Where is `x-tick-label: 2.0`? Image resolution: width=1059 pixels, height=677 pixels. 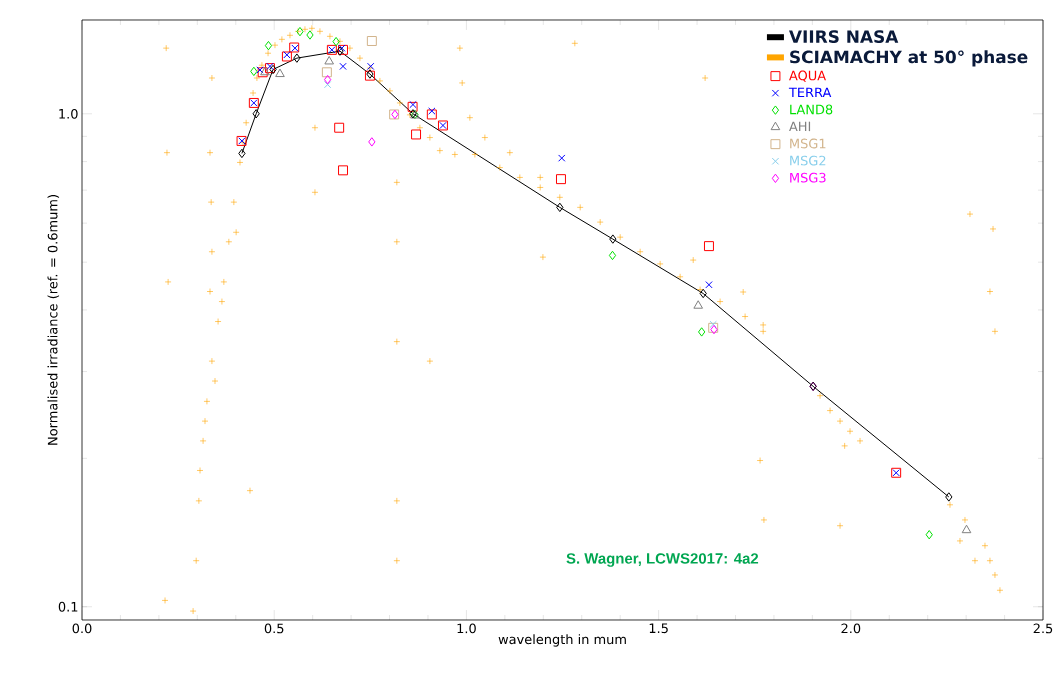 x-tick-label: 2.0 is located at coordinates (851, 628).